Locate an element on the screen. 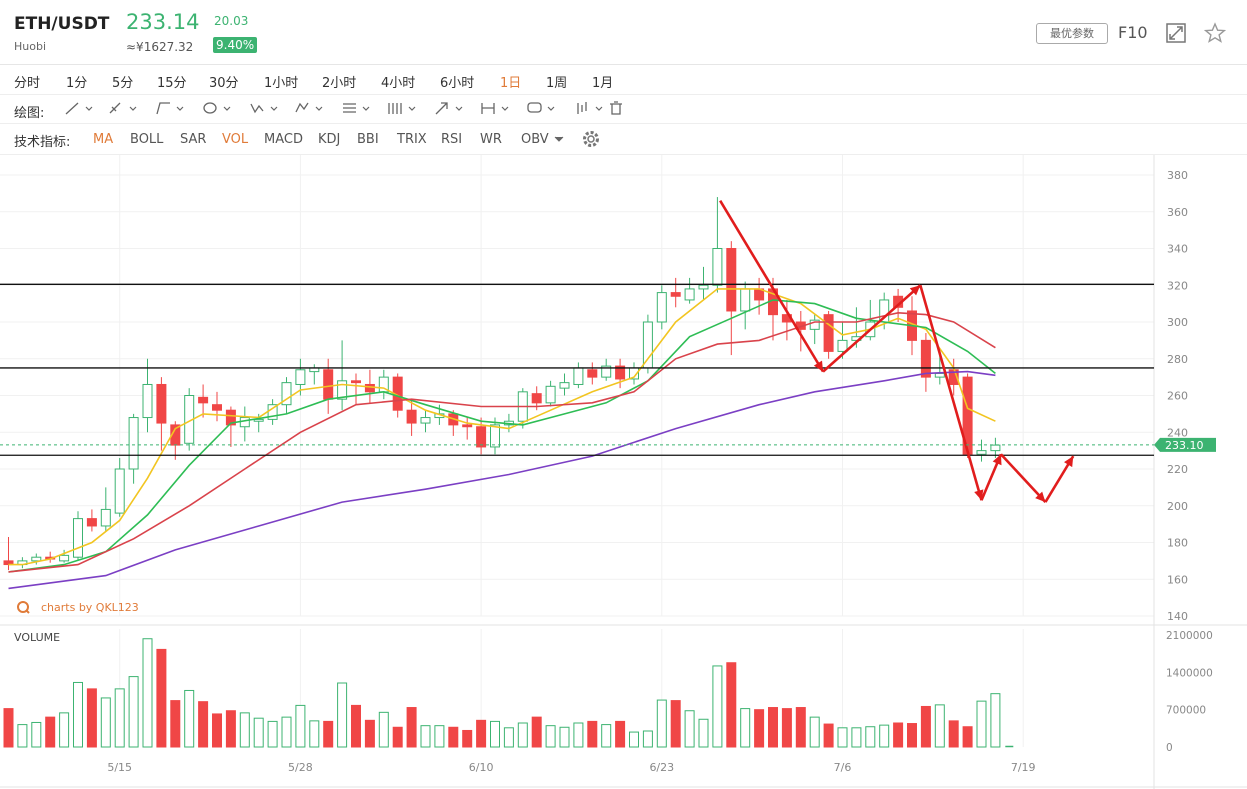 Image resolution: width=1247 pixels, height=789 pixels. indicator-vol: VOL is located at coordinates (235, 139).